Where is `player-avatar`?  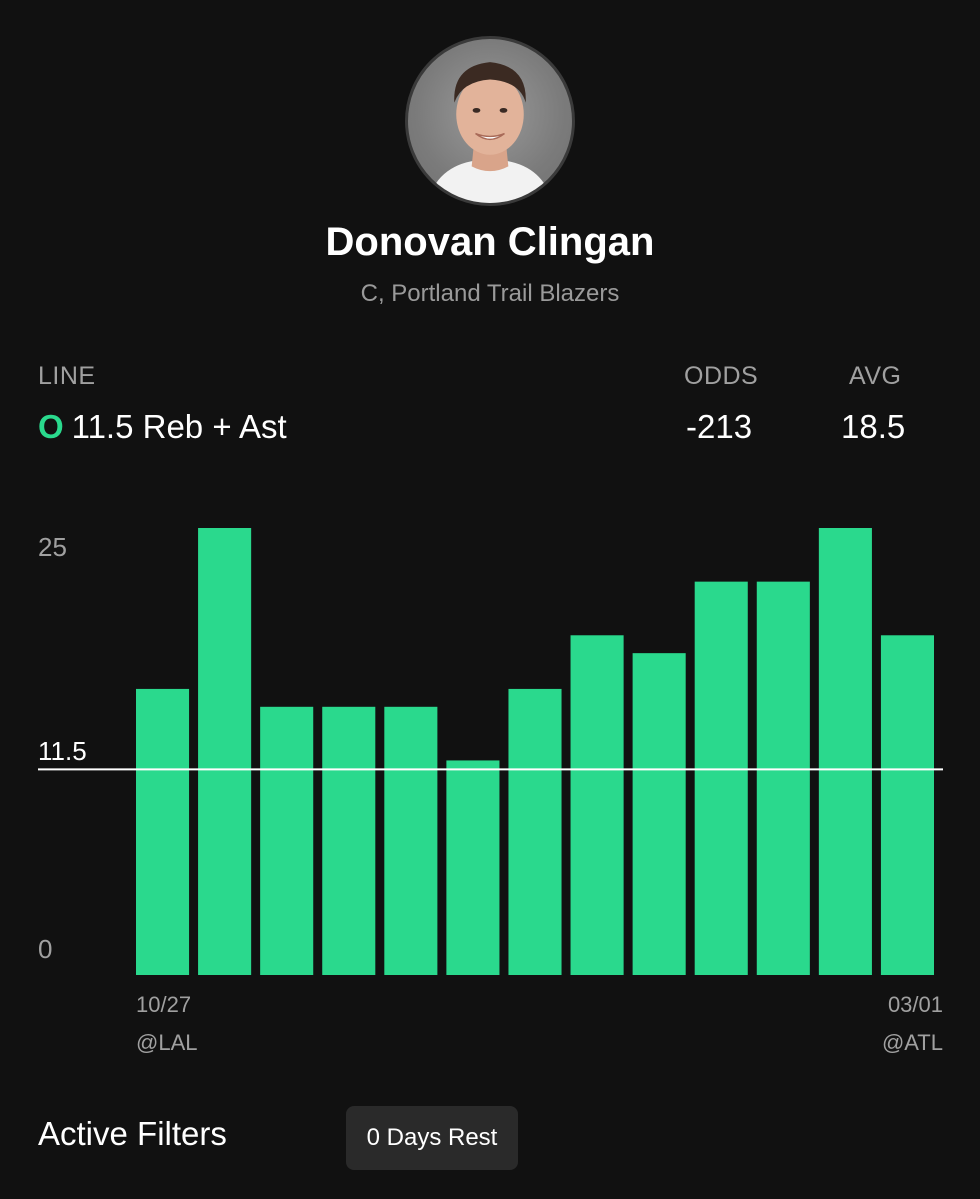
player-avatar is located at coordinates (490, 121).